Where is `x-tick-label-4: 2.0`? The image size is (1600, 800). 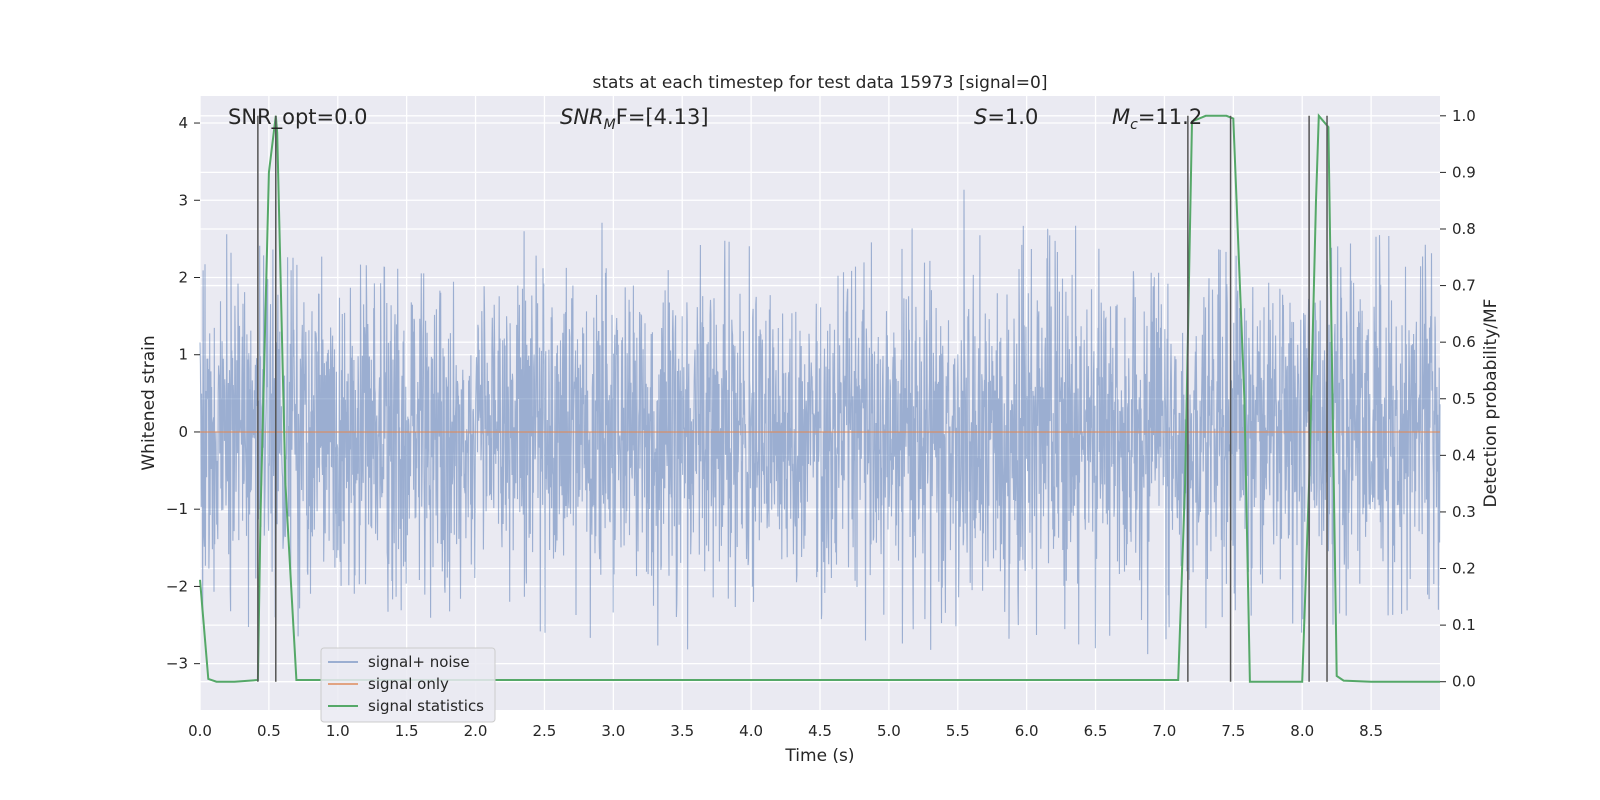
x-tick-label-4: 2.0 is located at coordinates (476, 731).